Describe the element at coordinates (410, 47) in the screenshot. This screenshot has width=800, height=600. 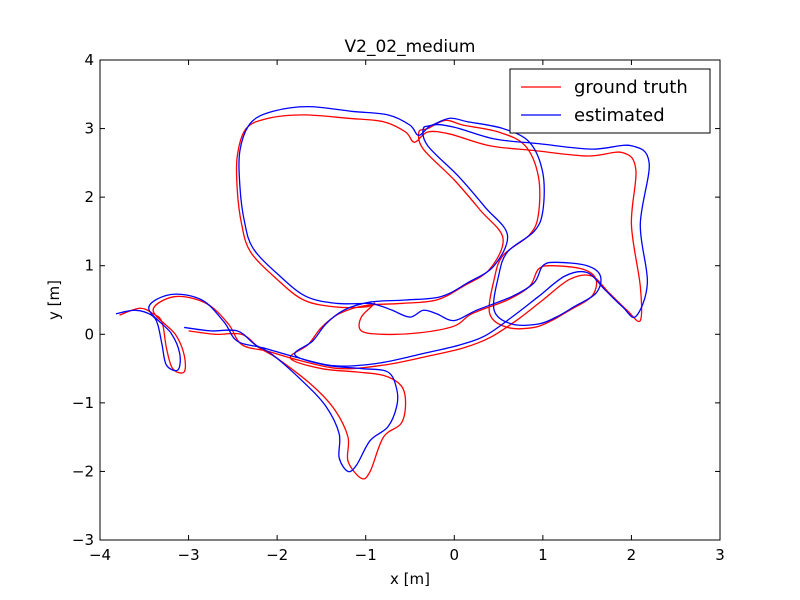
I see `chart-title: V2_02_medium` at that location.